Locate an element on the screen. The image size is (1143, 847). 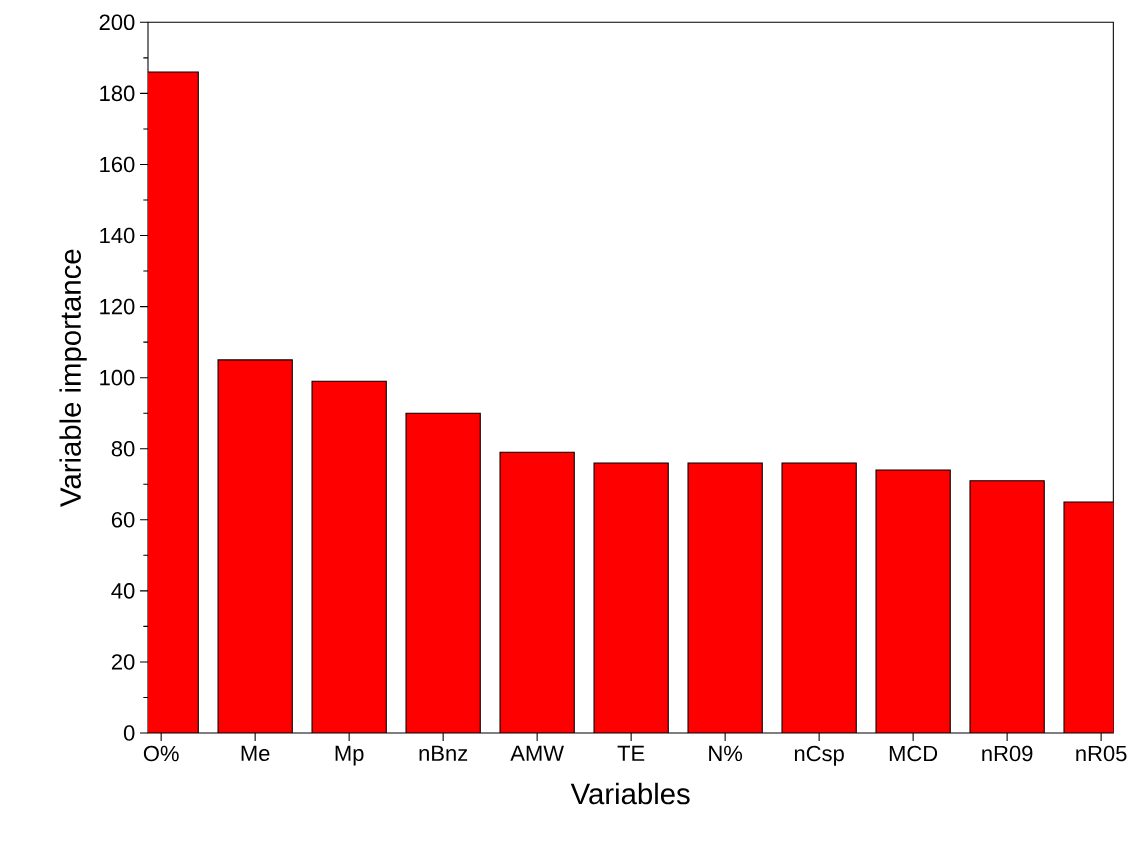
y-tick-label: 120 is located at coordinates (117, 306).